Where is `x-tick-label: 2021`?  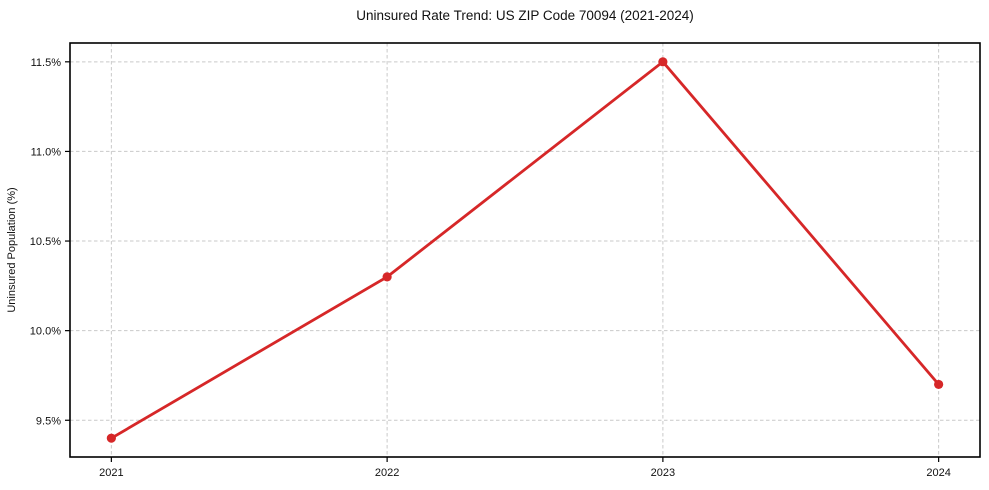 x-tick-label: 2021 is located at coordinates (111, 473).